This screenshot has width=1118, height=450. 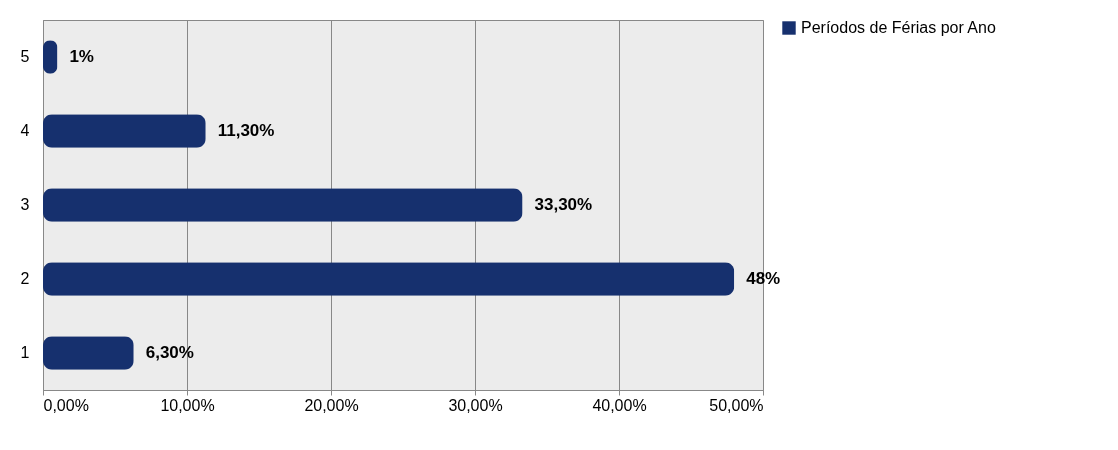 I want to click on data-label: 6,30%, so click(x=169, y=352).